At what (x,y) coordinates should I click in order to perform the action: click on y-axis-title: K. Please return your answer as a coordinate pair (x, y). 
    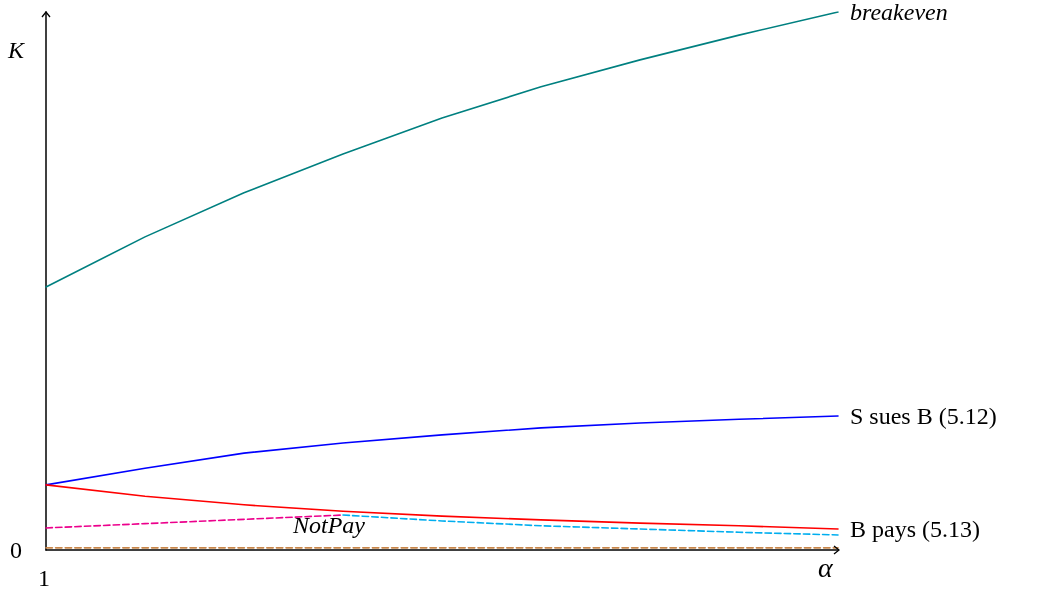
    Looking at the image, I should click on (16, 50).